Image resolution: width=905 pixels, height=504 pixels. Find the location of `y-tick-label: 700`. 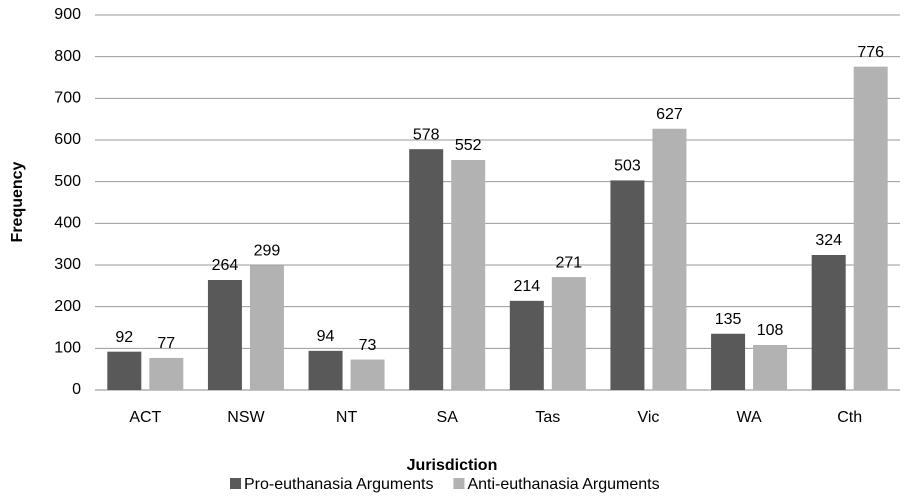

y-tick-label: 700 is located at coordinates (67, 98).